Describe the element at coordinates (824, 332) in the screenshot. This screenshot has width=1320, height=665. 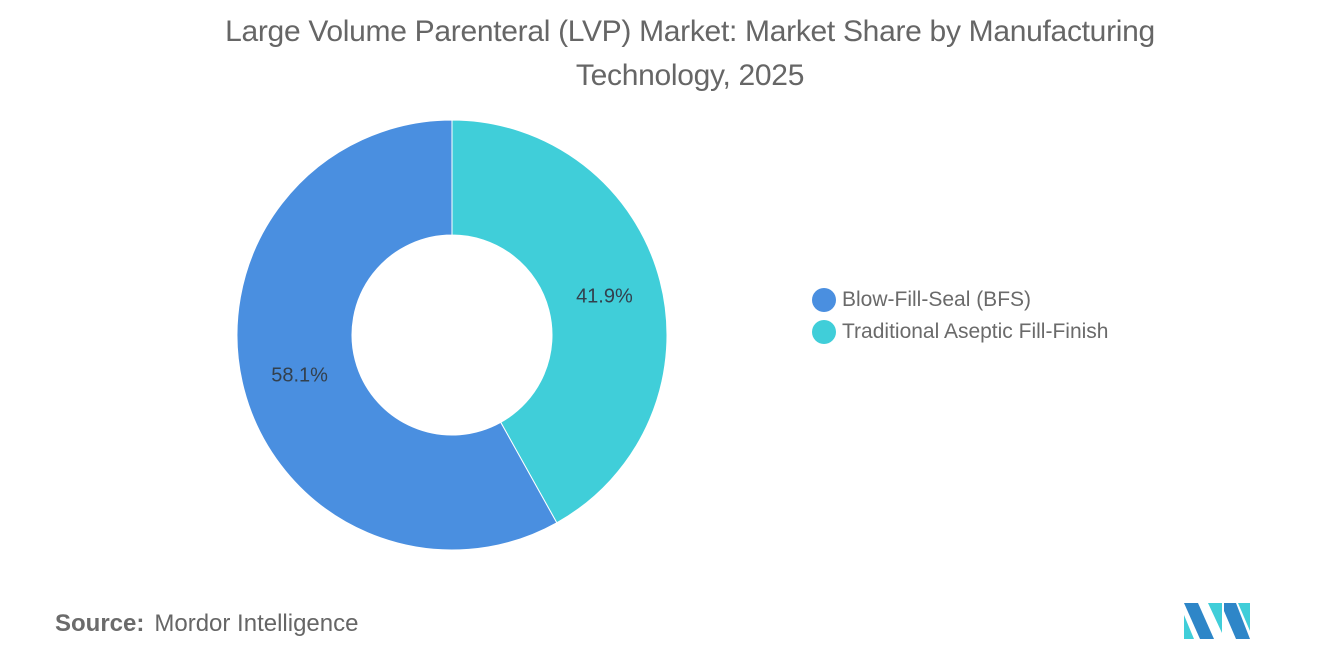
I see `legend-swatch-traditional-icon` at that location.